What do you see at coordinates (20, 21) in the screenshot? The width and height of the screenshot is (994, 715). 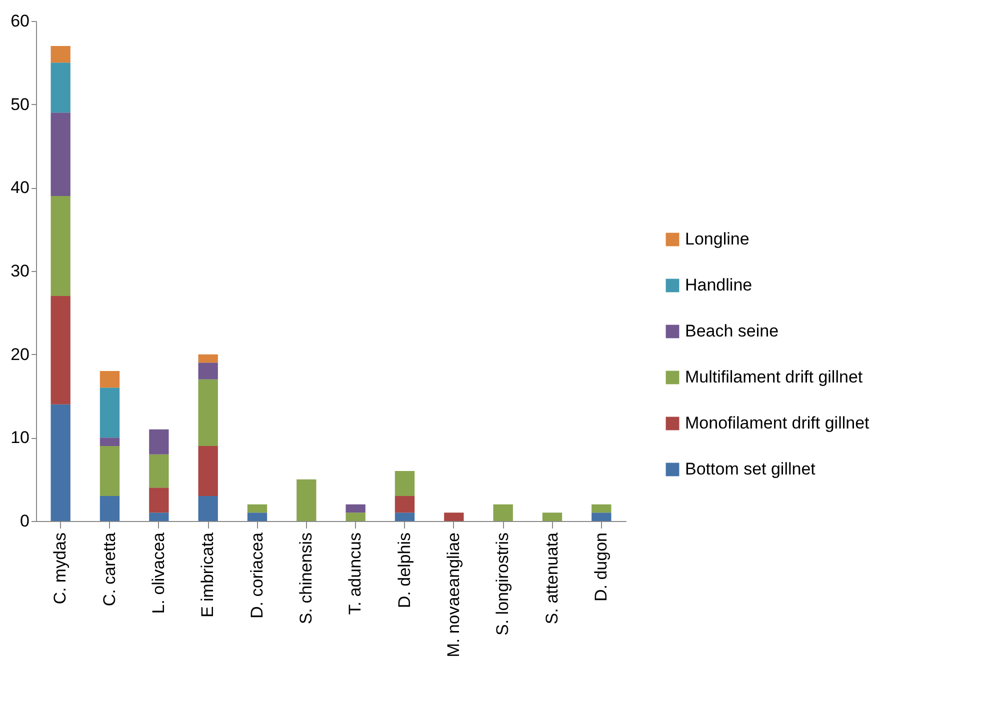 I see `y-tick-label: 60` at bounding box center [20, 21].